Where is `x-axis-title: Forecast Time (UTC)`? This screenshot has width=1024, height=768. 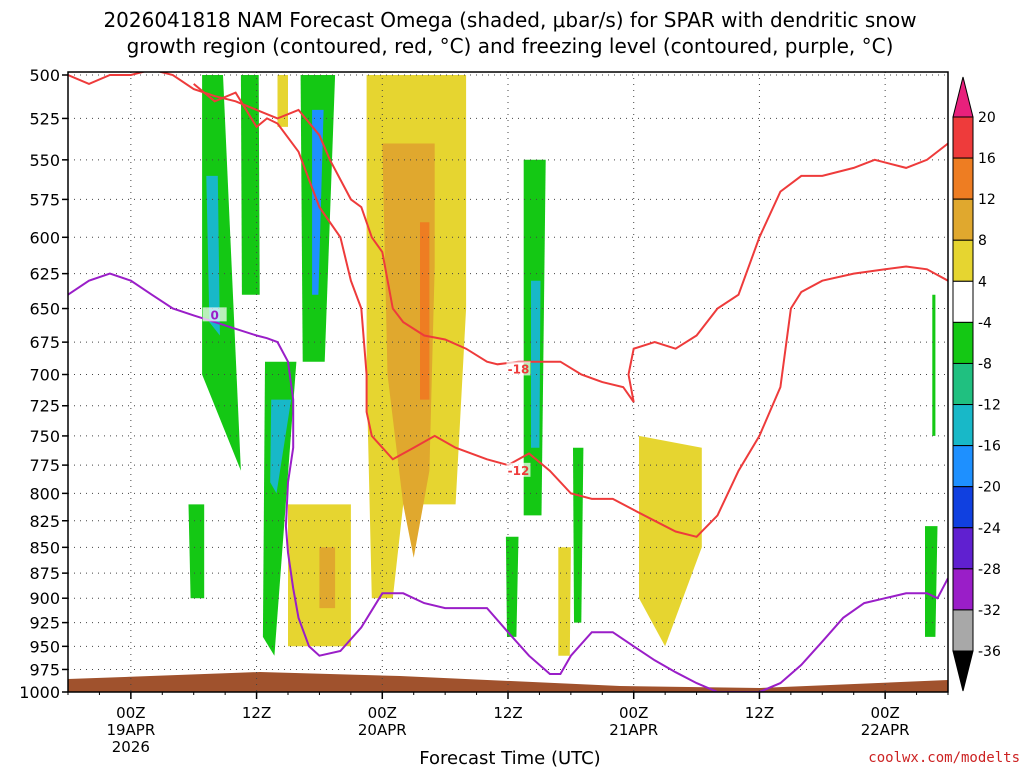 x-axis-title: Forecast Time (UTC) is located at coordinates (509, 758).